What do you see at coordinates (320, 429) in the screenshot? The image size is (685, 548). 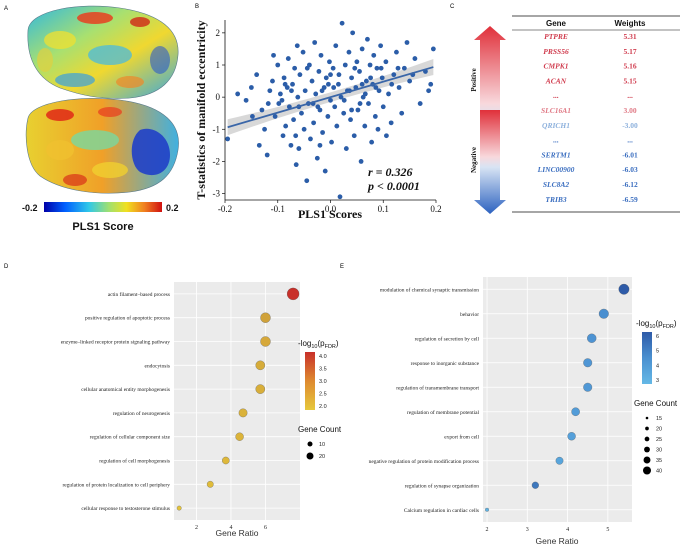 I see `plot-d-size-legend-title: Gene Count` at bounding box center [320, 429].